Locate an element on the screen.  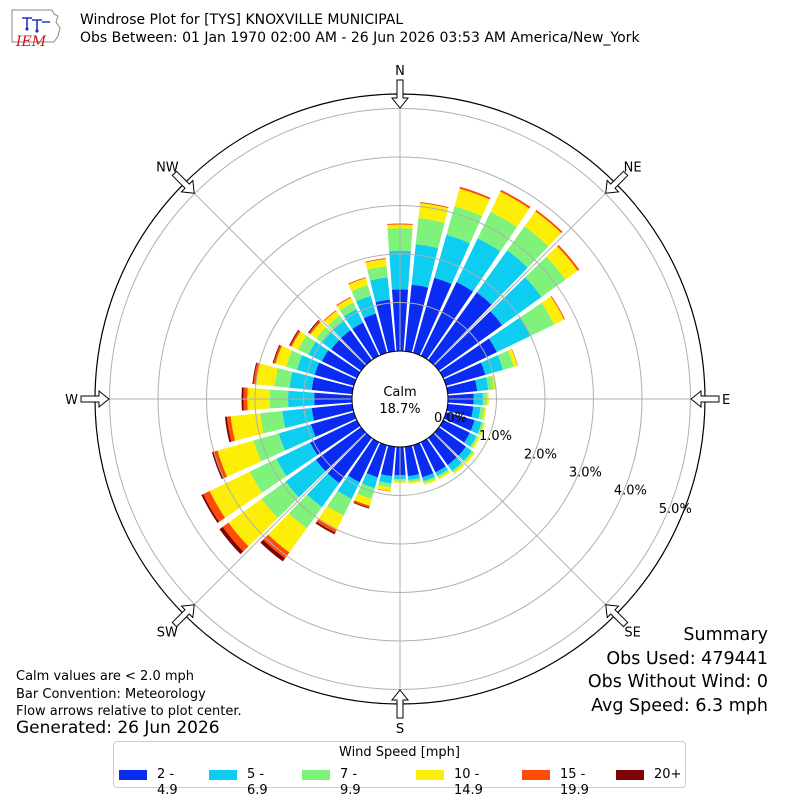
summary-title: Summary is located at coordinates (725, 635).